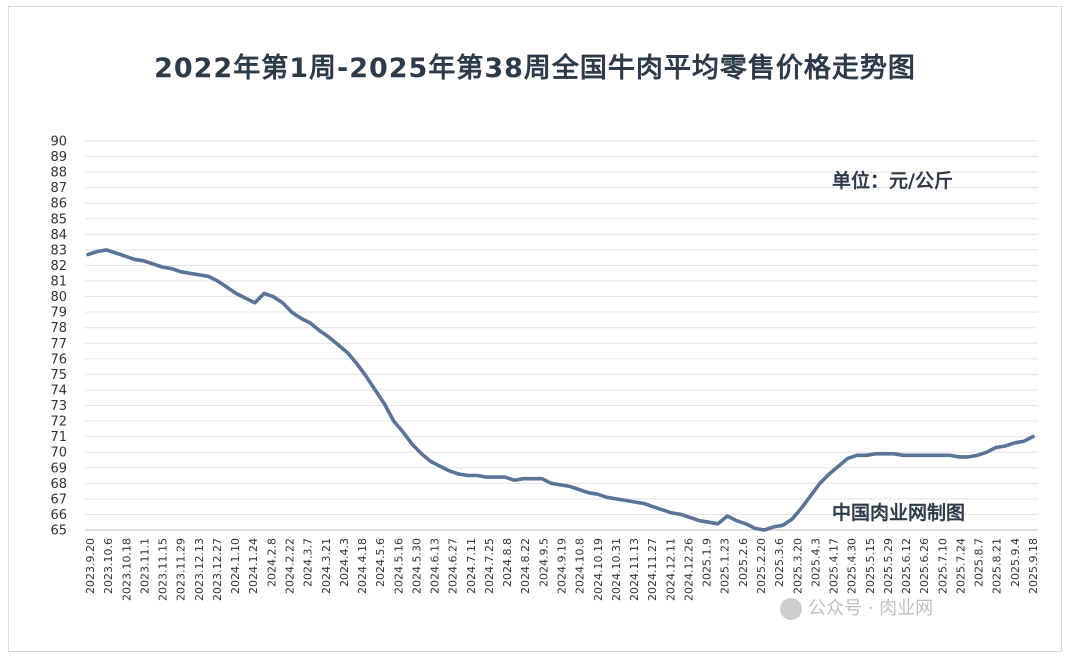 The image size is (1070, 658). What do you see at coordinates (126, 569) in the screenshot?
I see `x-tick-label: 2023.10.18` at bounding box center [126, 569].